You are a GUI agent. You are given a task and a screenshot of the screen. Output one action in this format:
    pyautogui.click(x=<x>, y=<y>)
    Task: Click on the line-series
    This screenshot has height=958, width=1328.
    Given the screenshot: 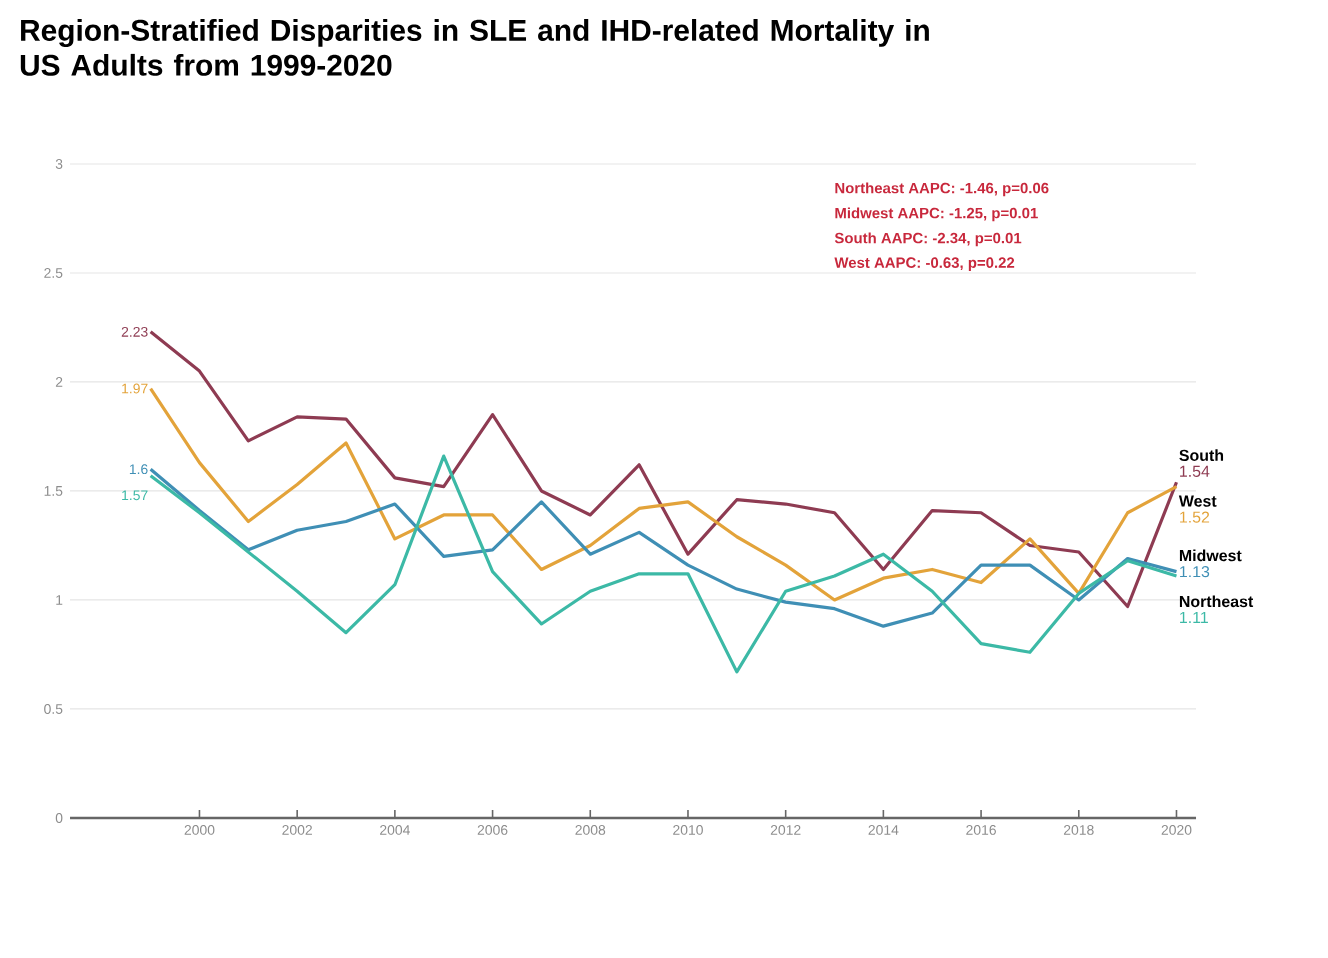 What is the action you would take?
    pyautogui.click(x=664, y=547)
    